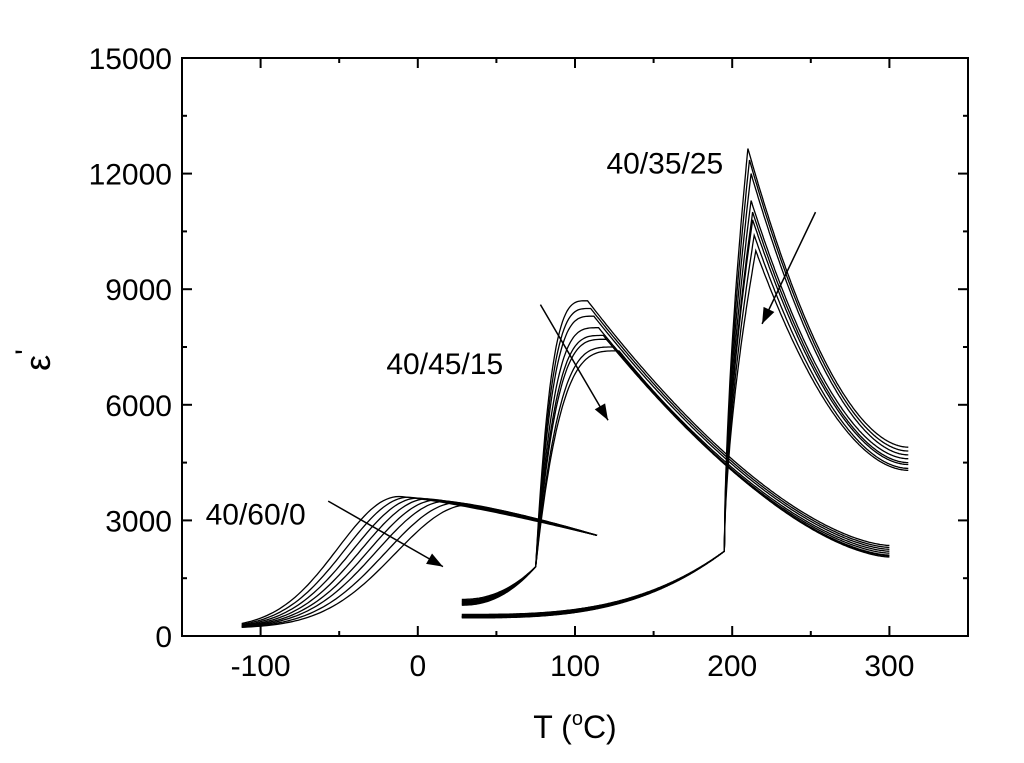 The image size is (1024, 763). What do you see at coordinates (130, 59) in the screenshot?
I see `y-tick-label: 15000` at bounding box center [130, 59].